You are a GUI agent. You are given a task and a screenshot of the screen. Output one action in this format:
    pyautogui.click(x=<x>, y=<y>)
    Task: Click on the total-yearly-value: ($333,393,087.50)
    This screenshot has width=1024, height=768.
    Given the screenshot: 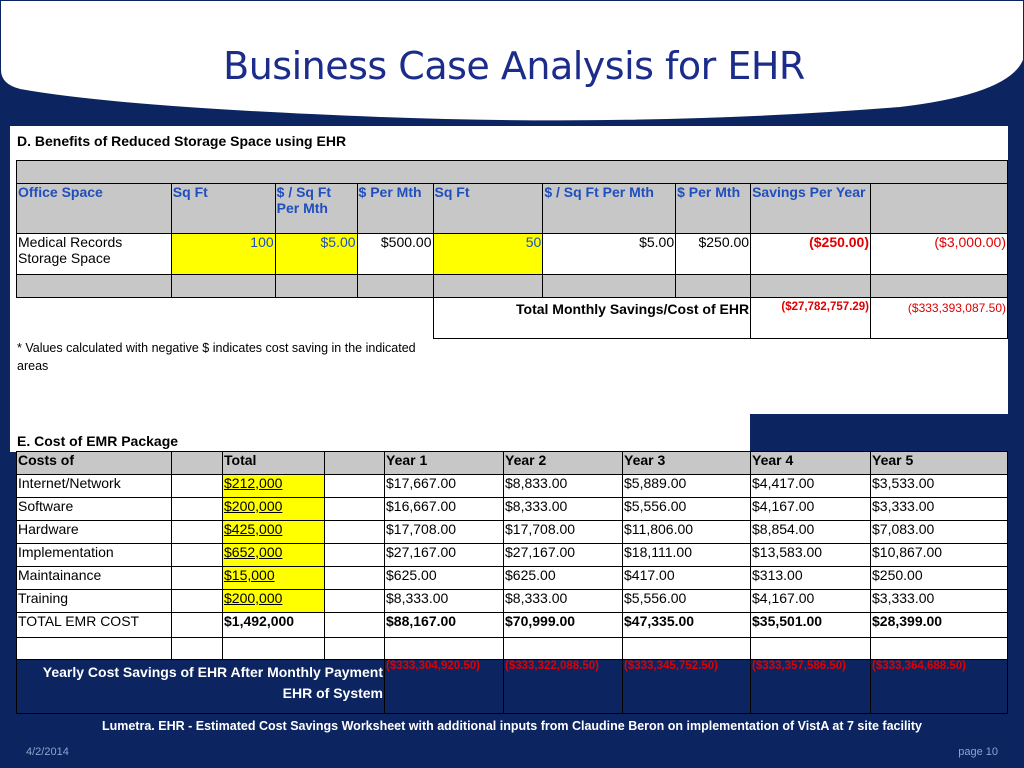 What is the action you would take?
    pyautogui.click(x=939, y=318)
    